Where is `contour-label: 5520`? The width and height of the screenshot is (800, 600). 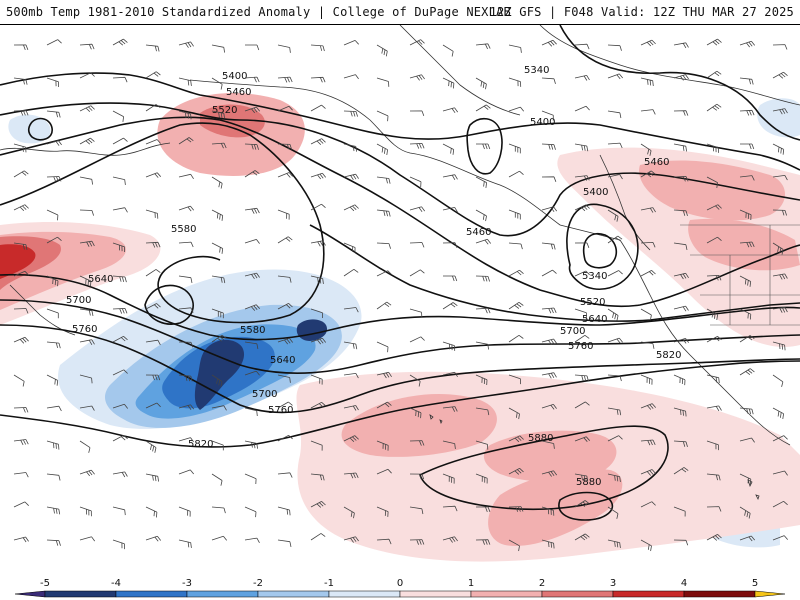 contour-label: 5520 is located at coordinates (592, 302).